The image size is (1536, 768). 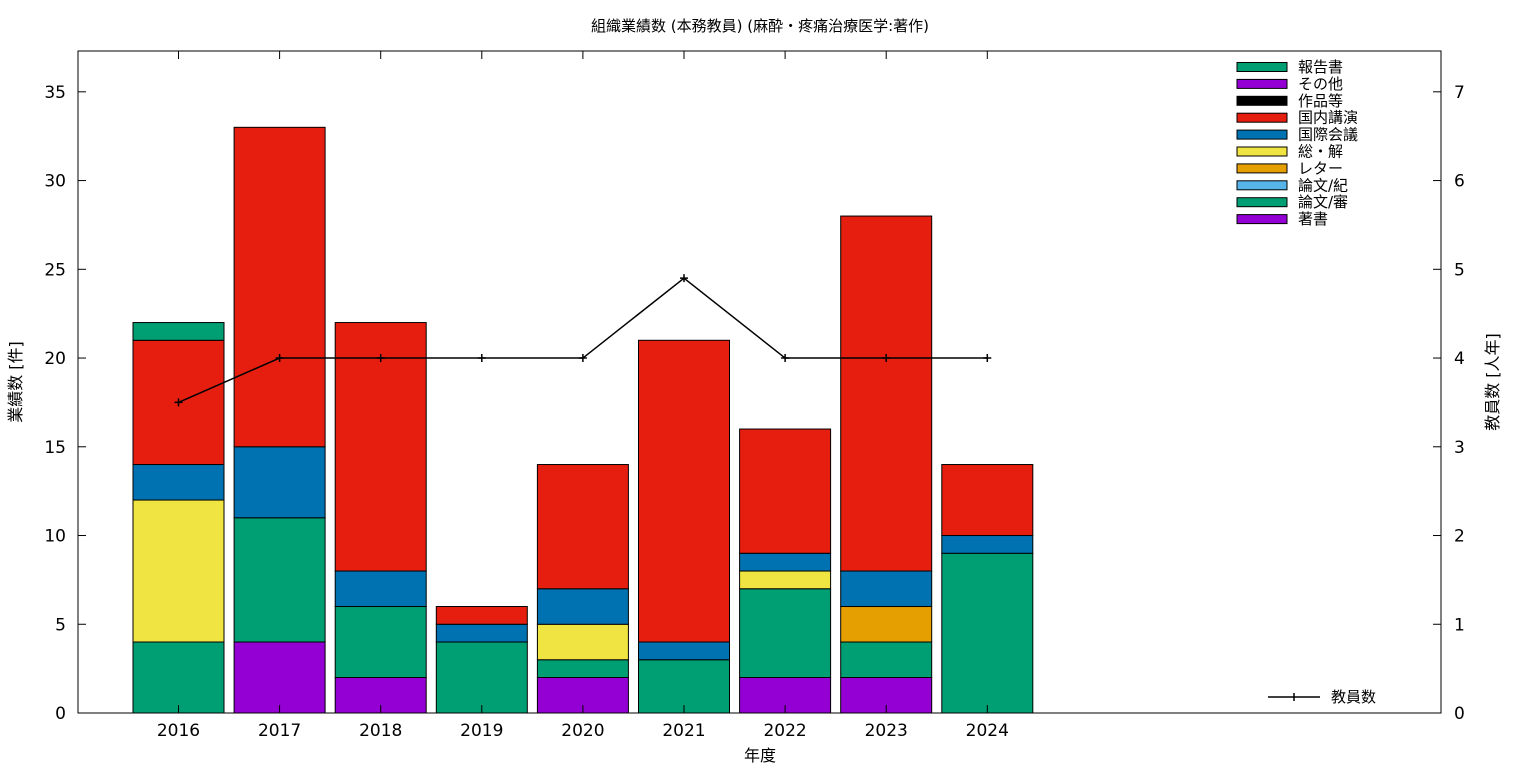 What do you see at coordinates (1459, 182) in the screenshot?
I see `y2-tick-label: 6` at bounding box center [1459, 182].